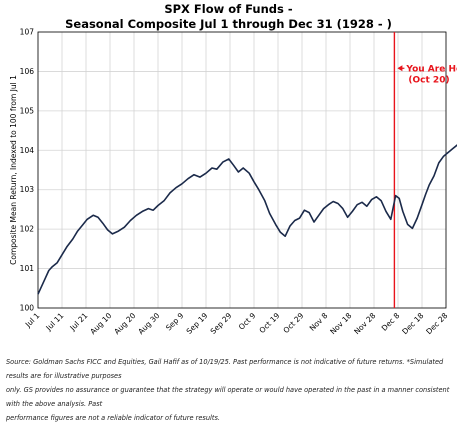 The image size is (457, 425). I want to click on x-tick-label: Jul 1, so click(32, 320).